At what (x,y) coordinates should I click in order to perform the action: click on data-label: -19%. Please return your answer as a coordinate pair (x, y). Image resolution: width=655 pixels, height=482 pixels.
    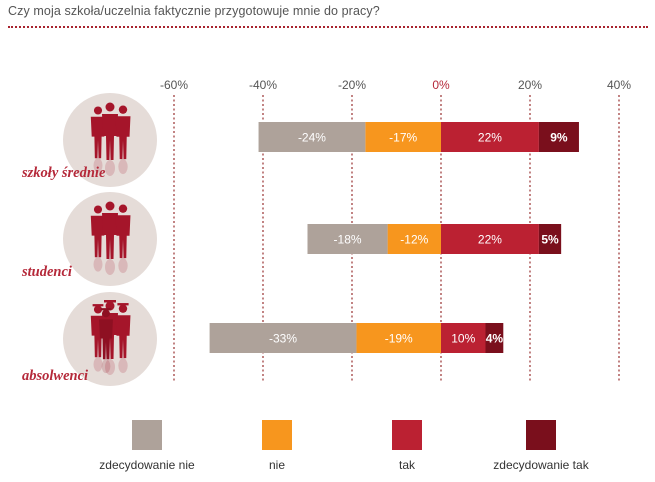
    Looking at the image, I should click on (399, 339).